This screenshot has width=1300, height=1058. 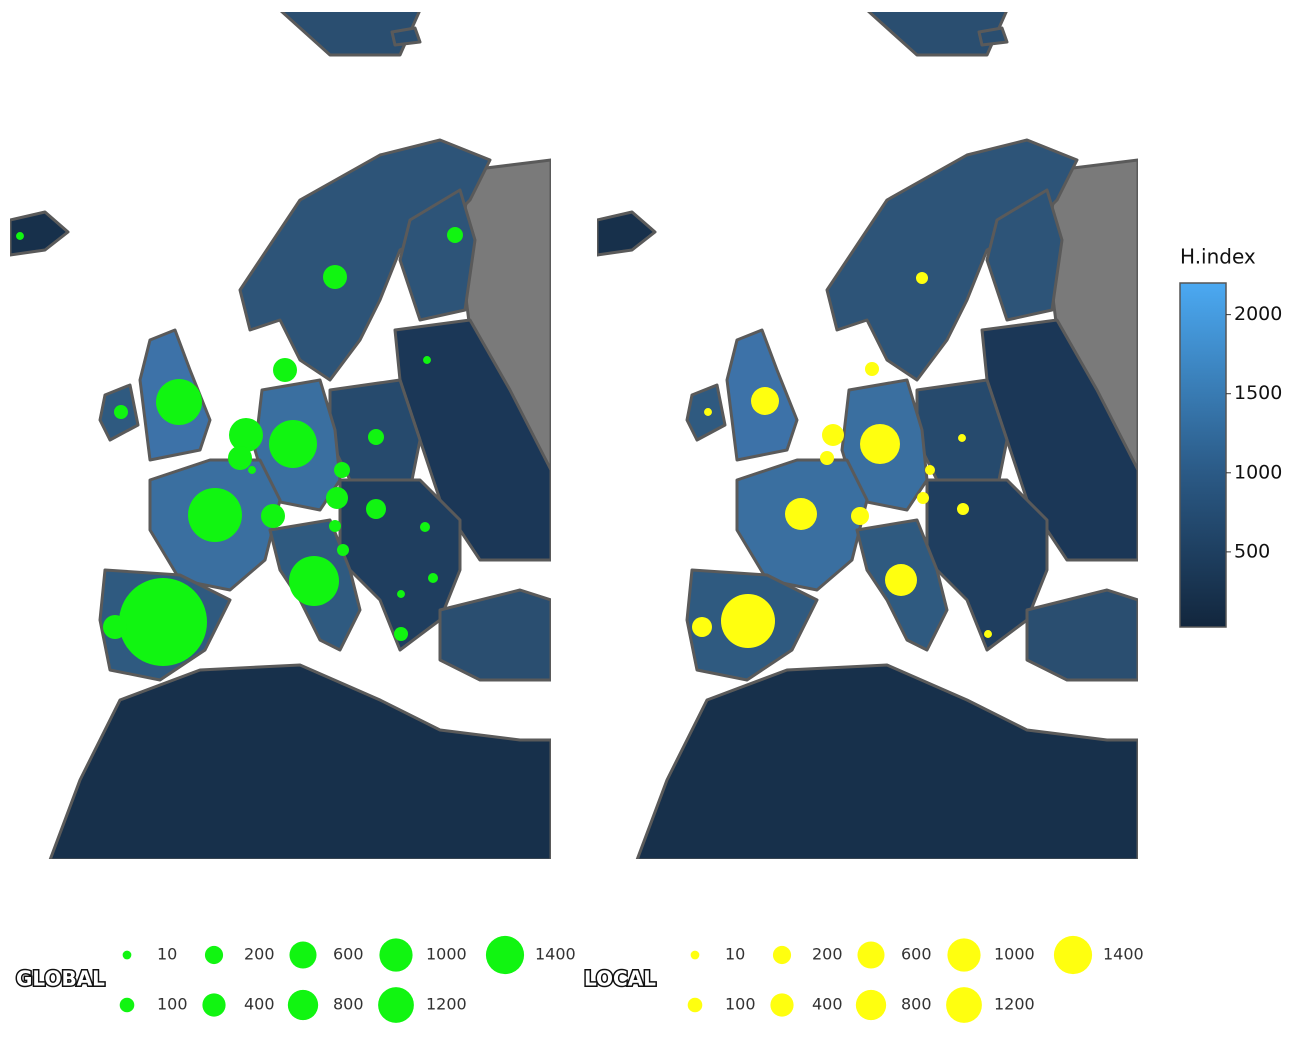 I want to click on panel-title: LOCAL, so click(x=620, y=979).